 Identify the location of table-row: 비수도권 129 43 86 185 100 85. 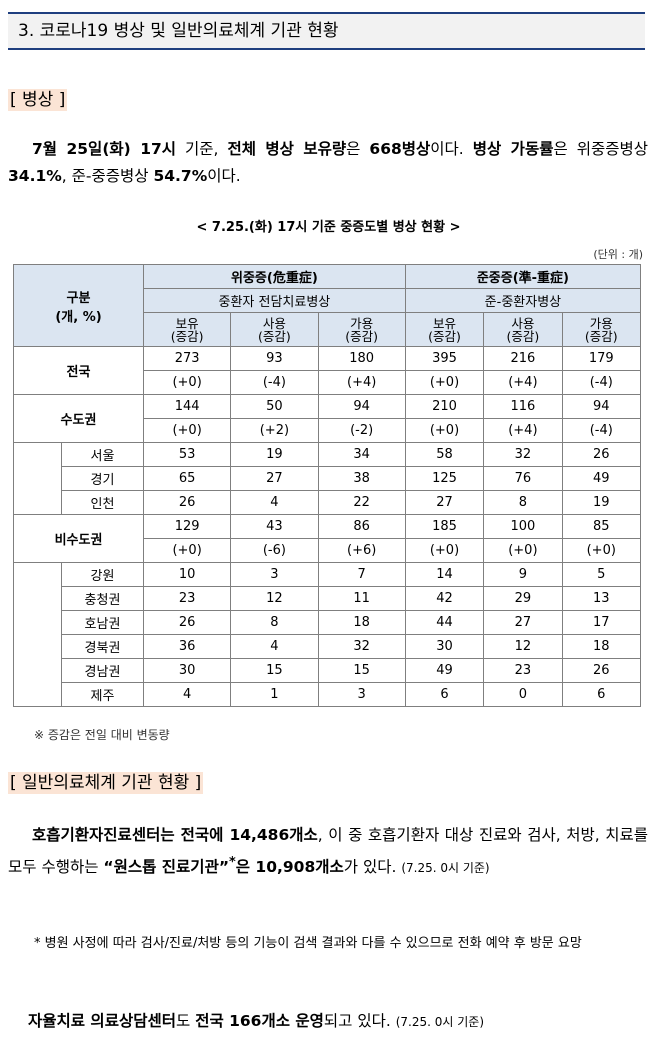
(327, 538).